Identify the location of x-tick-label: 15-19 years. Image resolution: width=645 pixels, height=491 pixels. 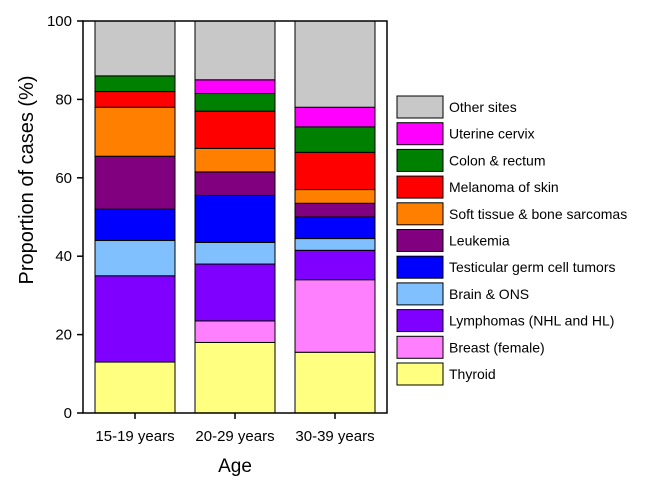
(134, 436).